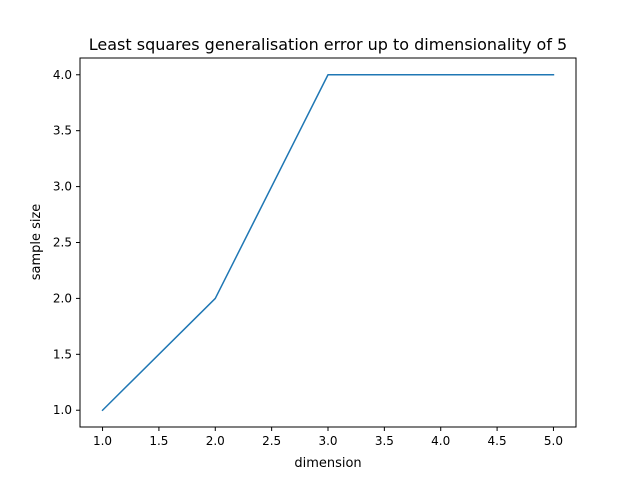 This screenshot has height=480, width=640. Describe the element at coordinates (497, 441) in the screenshot. I see `x-tick-label: 4.5` at that location.